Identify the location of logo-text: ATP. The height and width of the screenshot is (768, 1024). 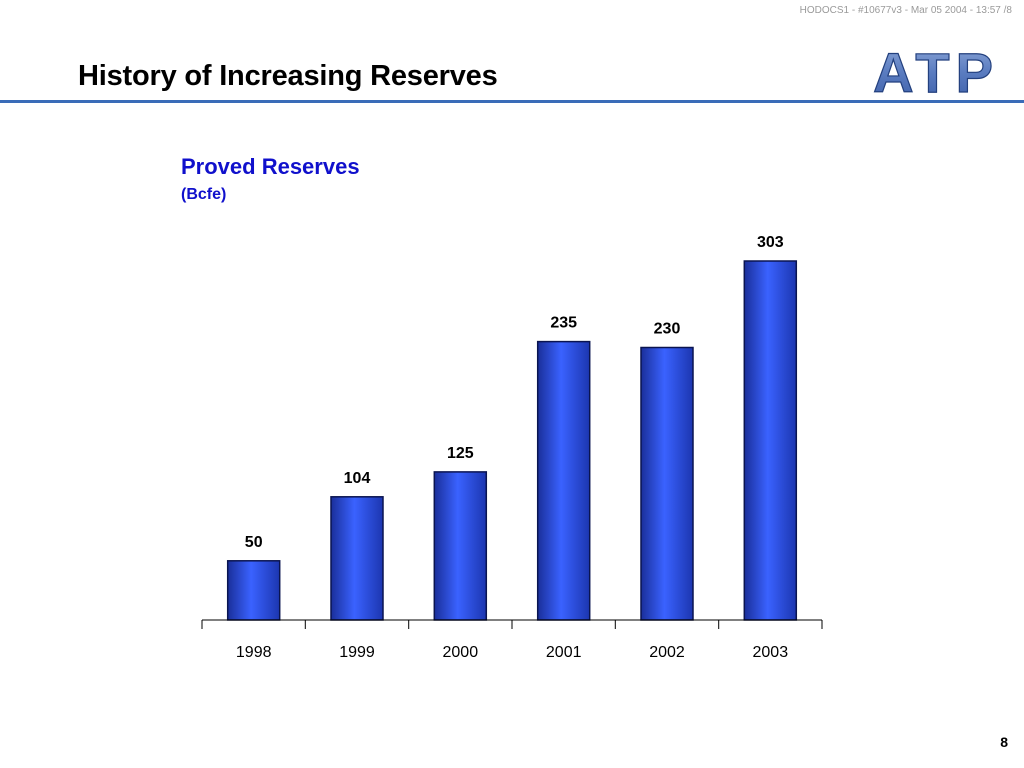
(936, 71).